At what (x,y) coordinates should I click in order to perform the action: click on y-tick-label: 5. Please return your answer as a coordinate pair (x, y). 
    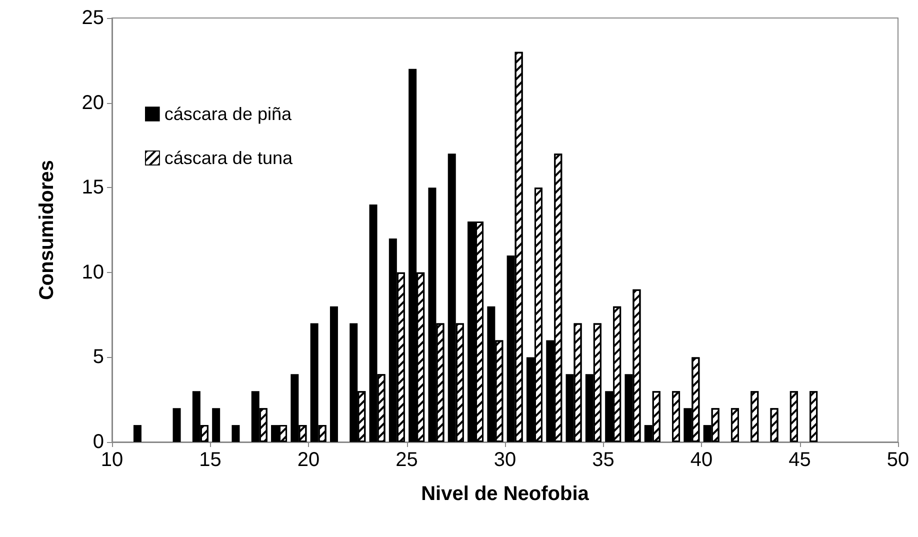
    Looking at the image, I should click on (98, 357).